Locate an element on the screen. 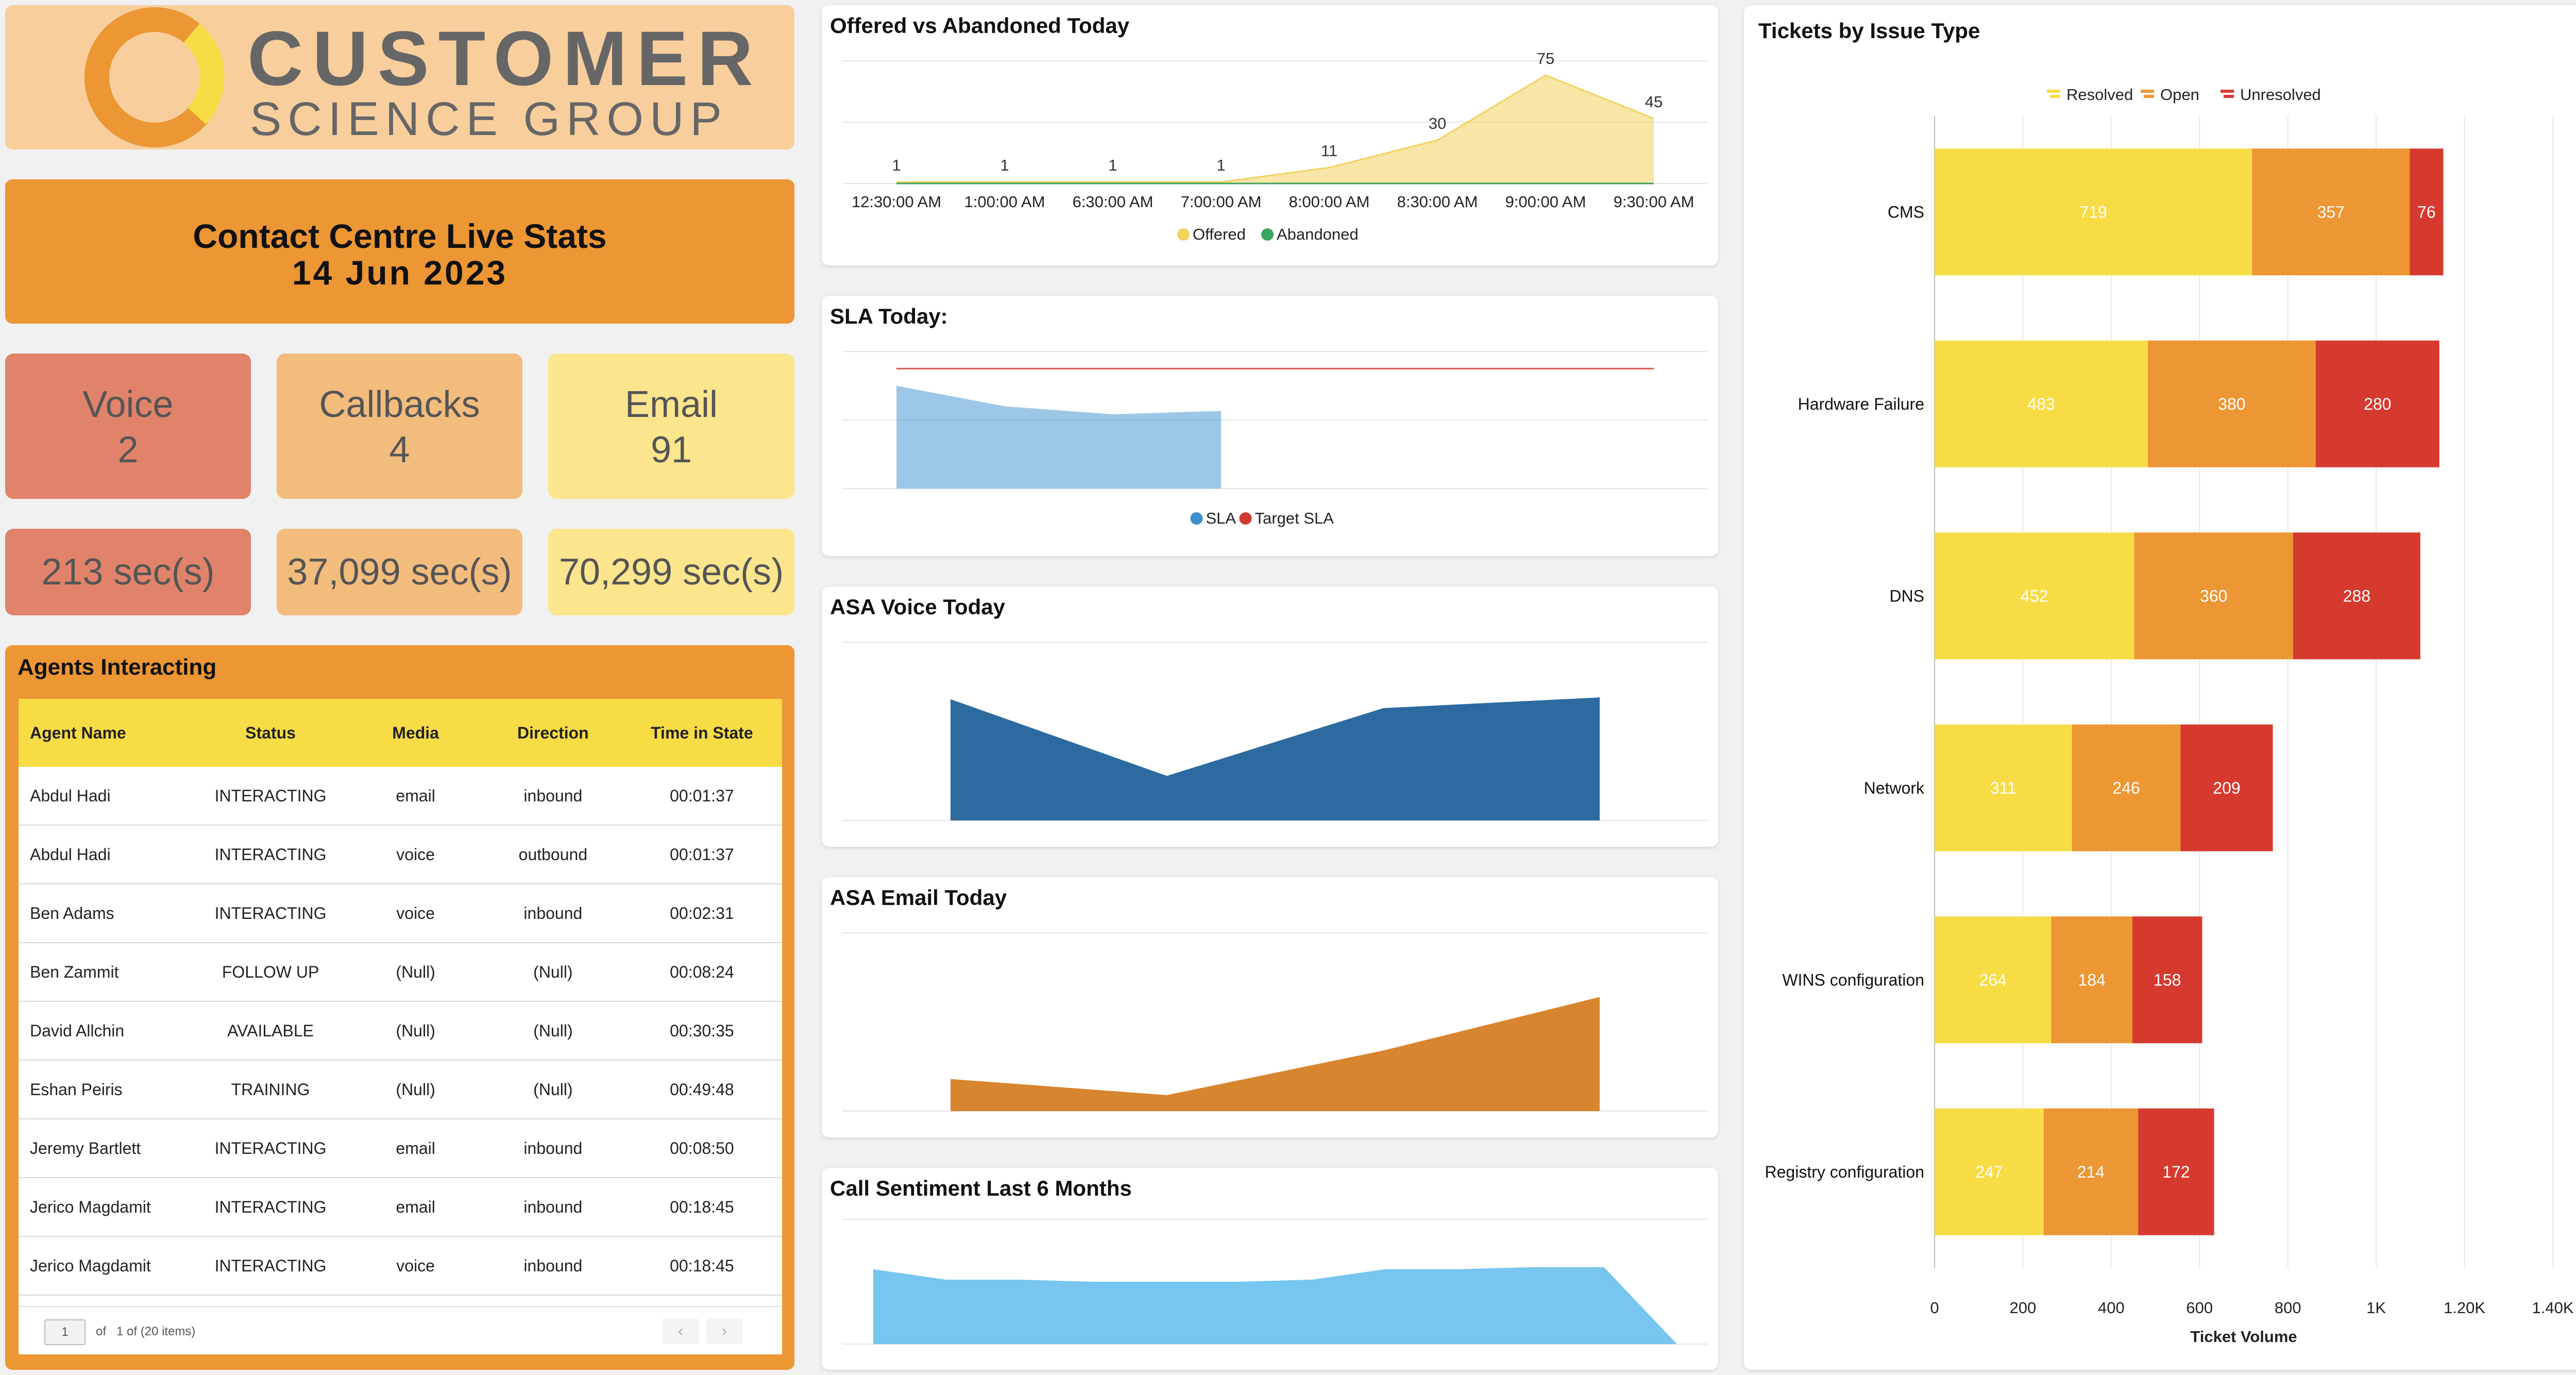 The image size is (2576, 1375). x-tick-label: 200 is located at coordinates (2023, 1308).